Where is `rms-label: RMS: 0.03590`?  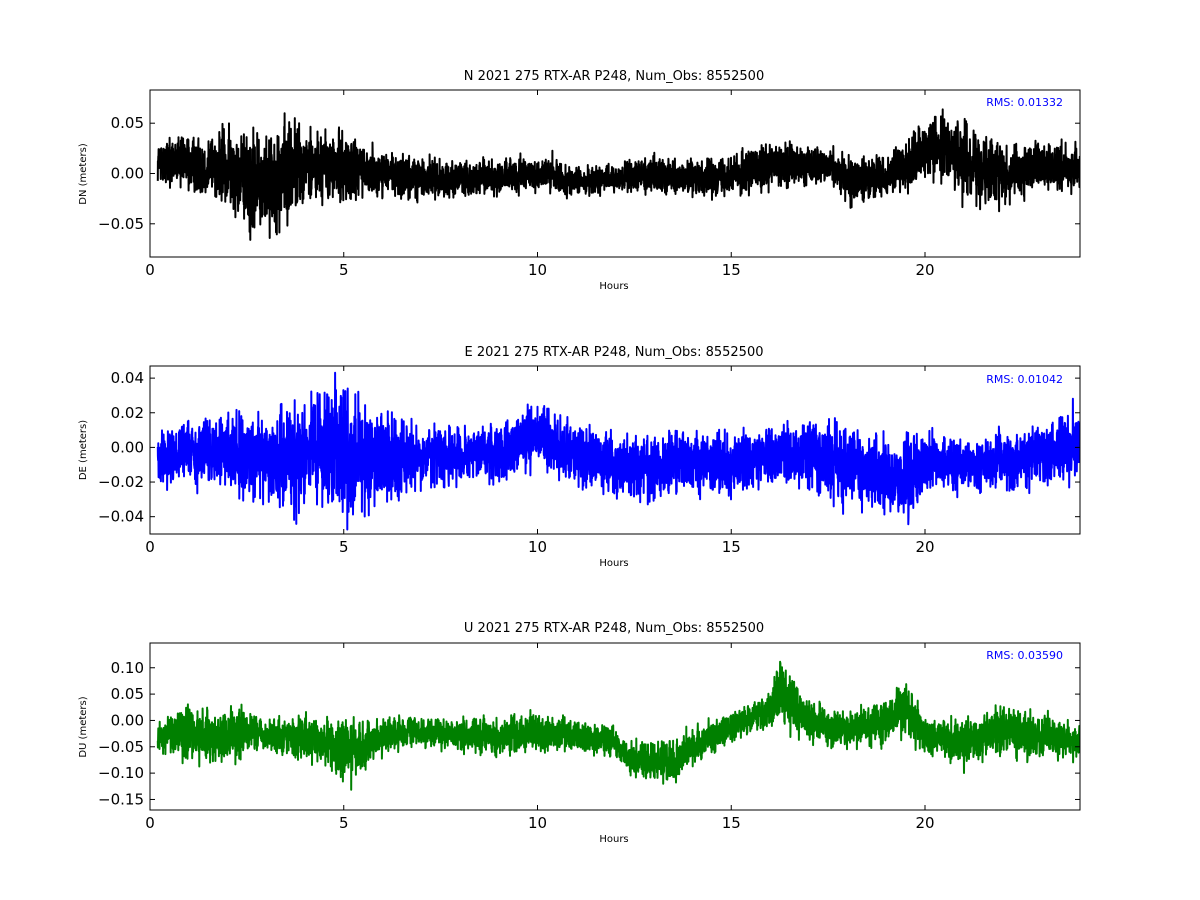
rms-label: RMS: 0.03590 is located at coordinates (1024, 655).